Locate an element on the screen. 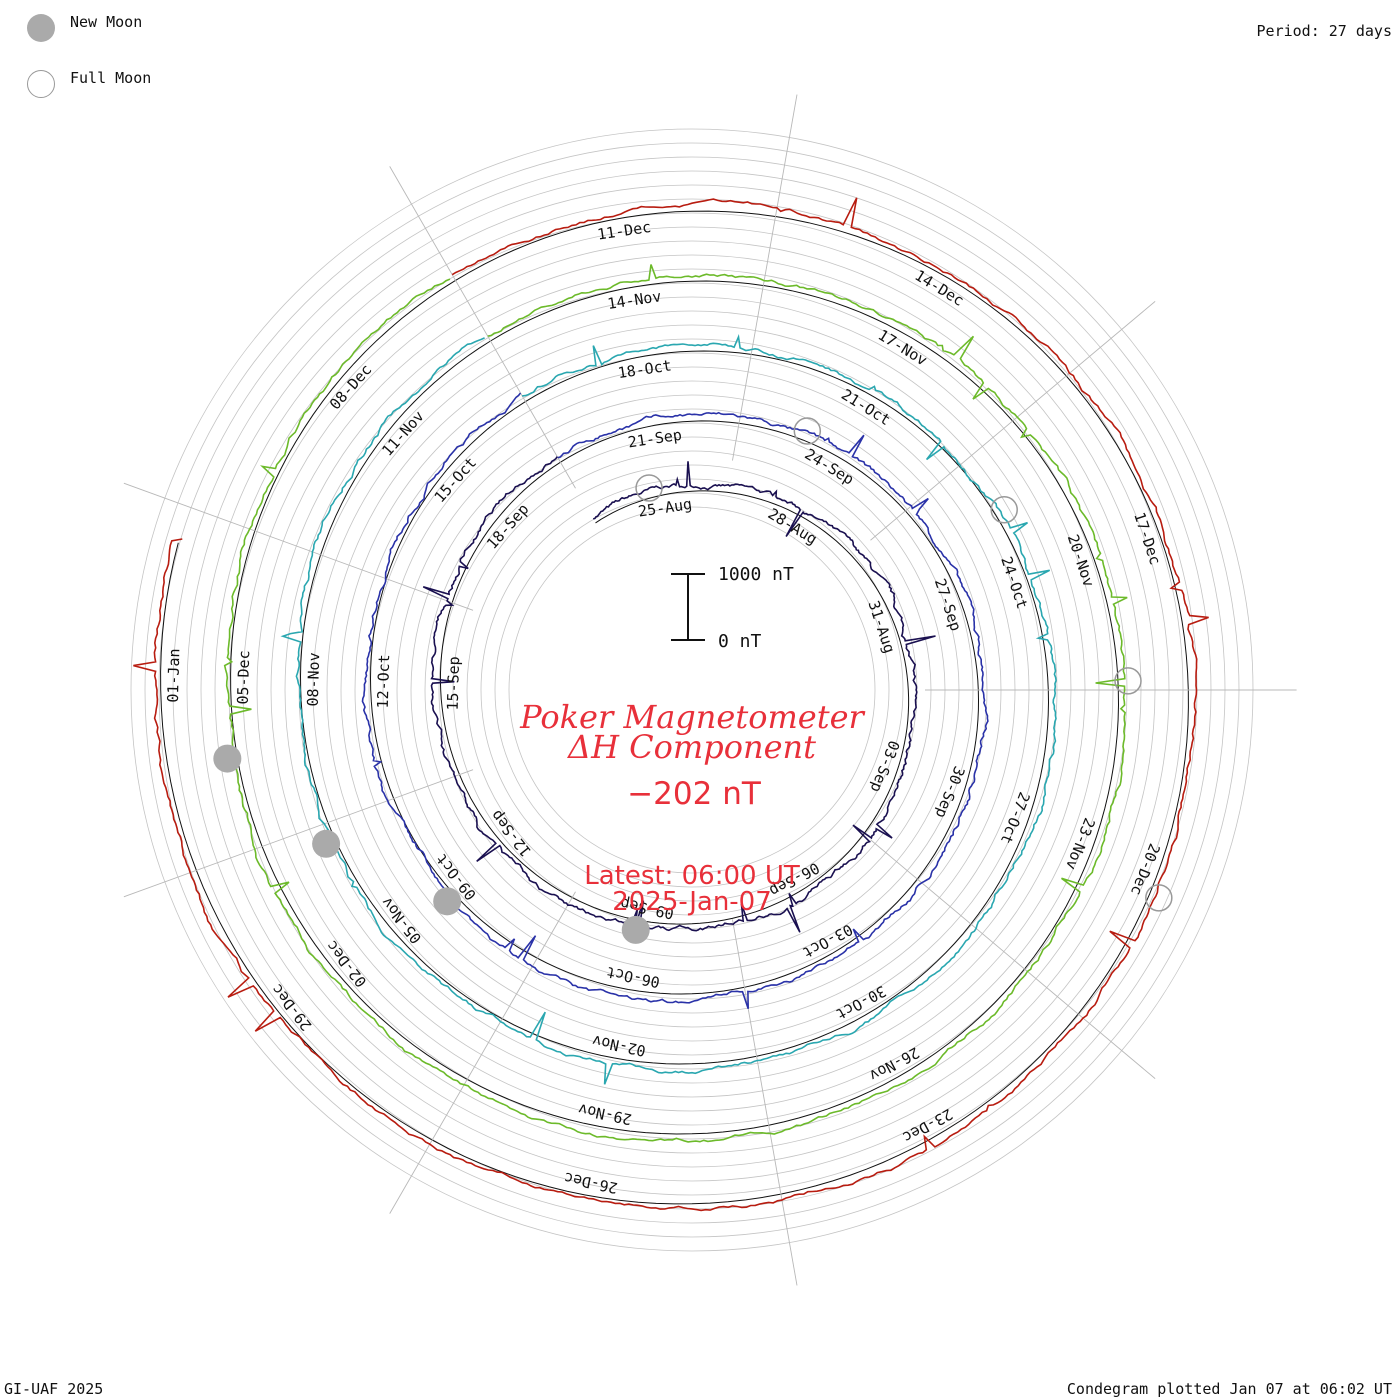 The image size is (1400, 1400). date-label: 28-Aug is located at coordinates (793, 527).